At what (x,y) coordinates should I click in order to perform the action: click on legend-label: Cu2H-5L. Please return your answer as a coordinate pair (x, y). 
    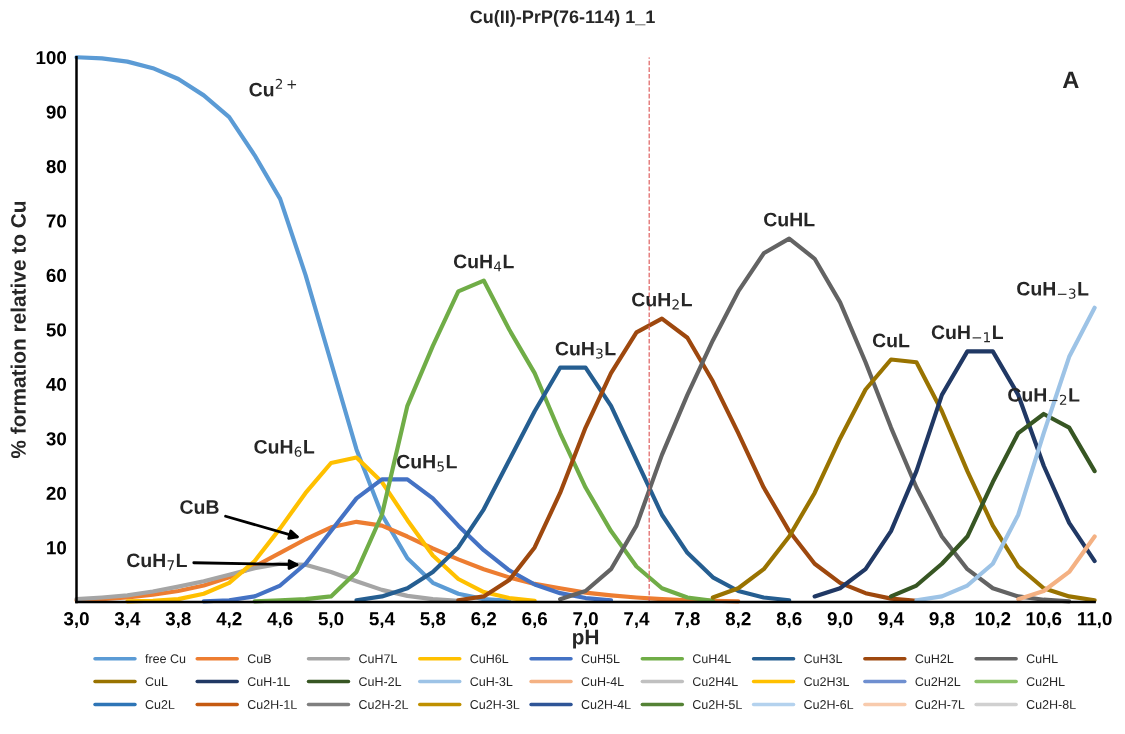
    Looking at the image, I should click on (717, 704).